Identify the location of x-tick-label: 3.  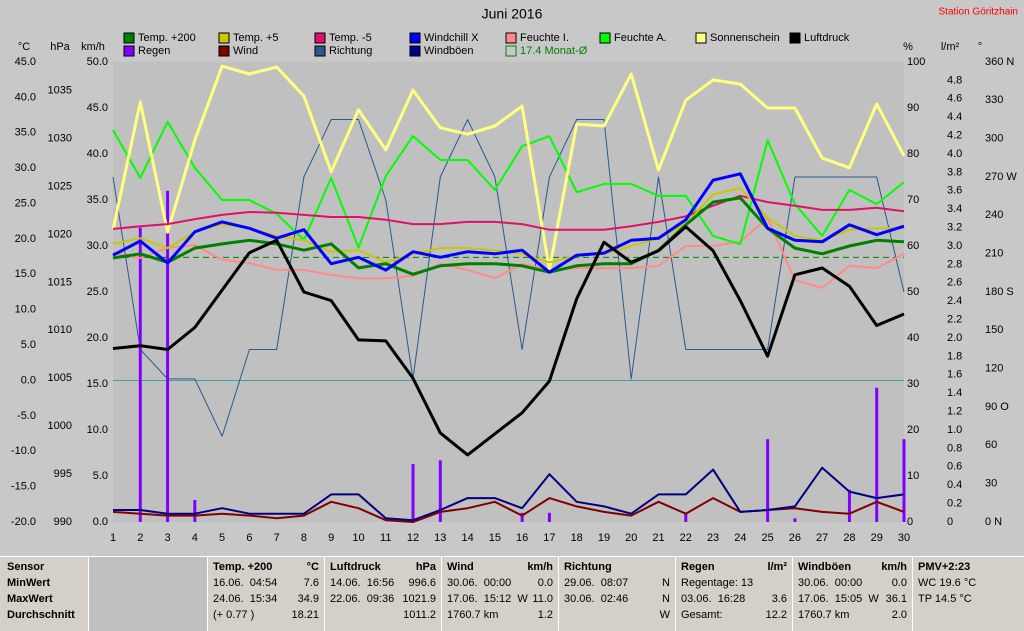
(167, 538).